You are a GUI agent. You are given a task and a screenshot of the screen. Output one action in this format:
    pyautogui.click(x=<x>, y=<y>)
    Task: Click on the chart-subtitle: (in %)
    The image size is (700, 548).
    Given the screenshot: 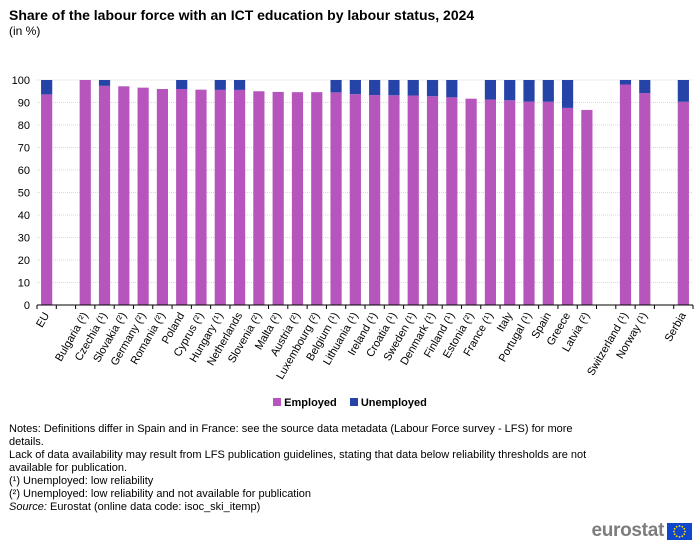 What is the action you would take?
    pyautogui.click(x=25, y=31)
    